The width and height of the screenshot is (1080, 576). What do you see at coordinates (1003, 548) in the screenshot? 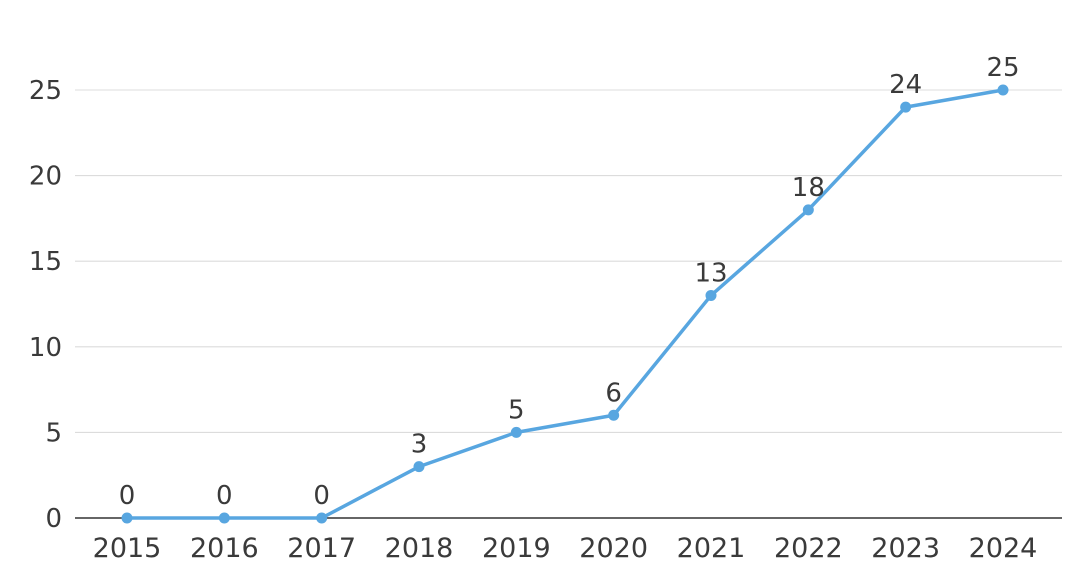
I see `x-axis-tick-label: 2024` at bounding box center [1003, 548].